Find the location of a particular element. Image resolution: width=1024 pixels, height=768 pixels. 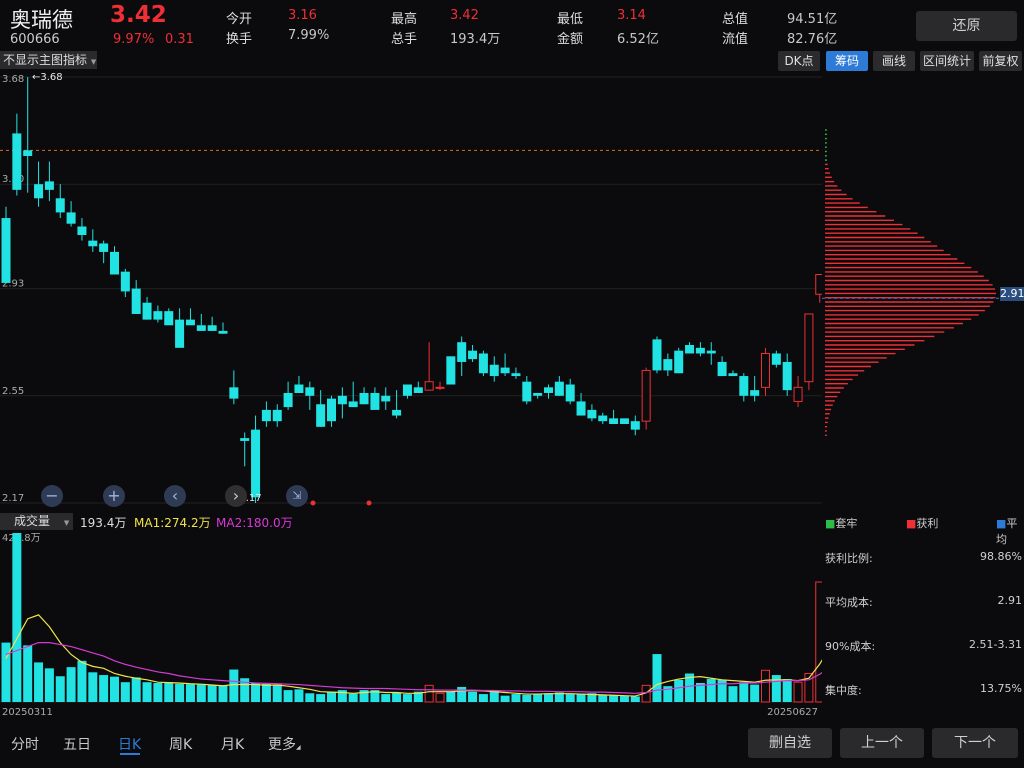

volume-select: 成交量 ▼ is located at coordinates (36, 521).